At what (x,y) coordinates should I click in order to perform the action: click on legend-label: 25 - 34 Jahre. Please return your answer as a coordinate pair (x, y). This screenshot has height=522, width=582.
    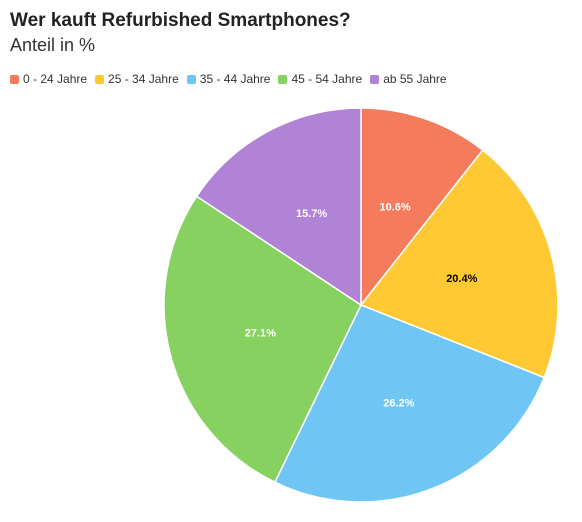
    Looking at the image, I should click on (143, 79).